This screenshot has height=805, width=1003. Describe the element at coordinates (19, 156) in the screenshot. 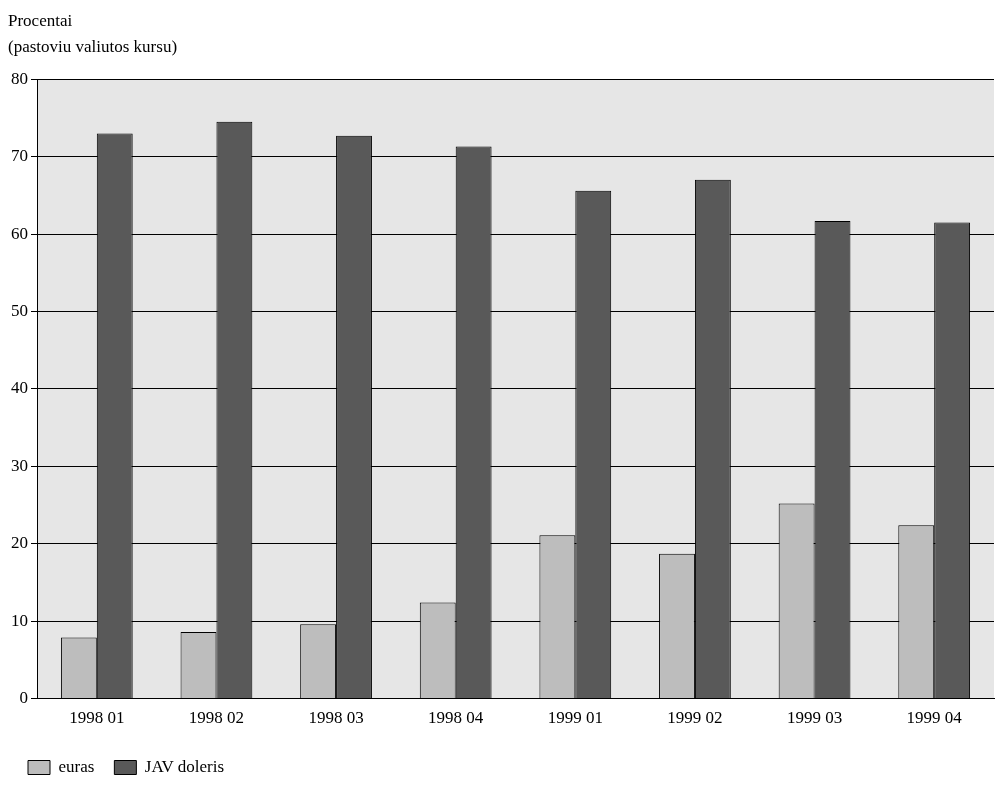

I see `y-tick-label: 70` at that location.